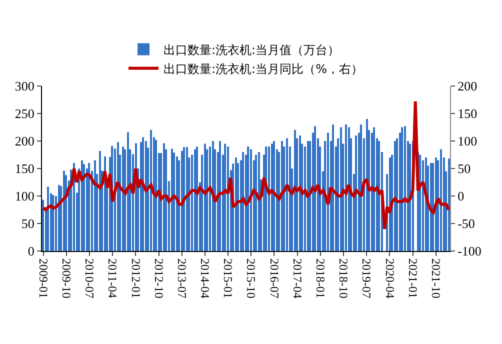 This screenshot has height=344, width=502. What do you see at coordinates (435, 278) in the screenshot?
I see `x-tick-label: 2021-10` at bounding box center [435, 278].